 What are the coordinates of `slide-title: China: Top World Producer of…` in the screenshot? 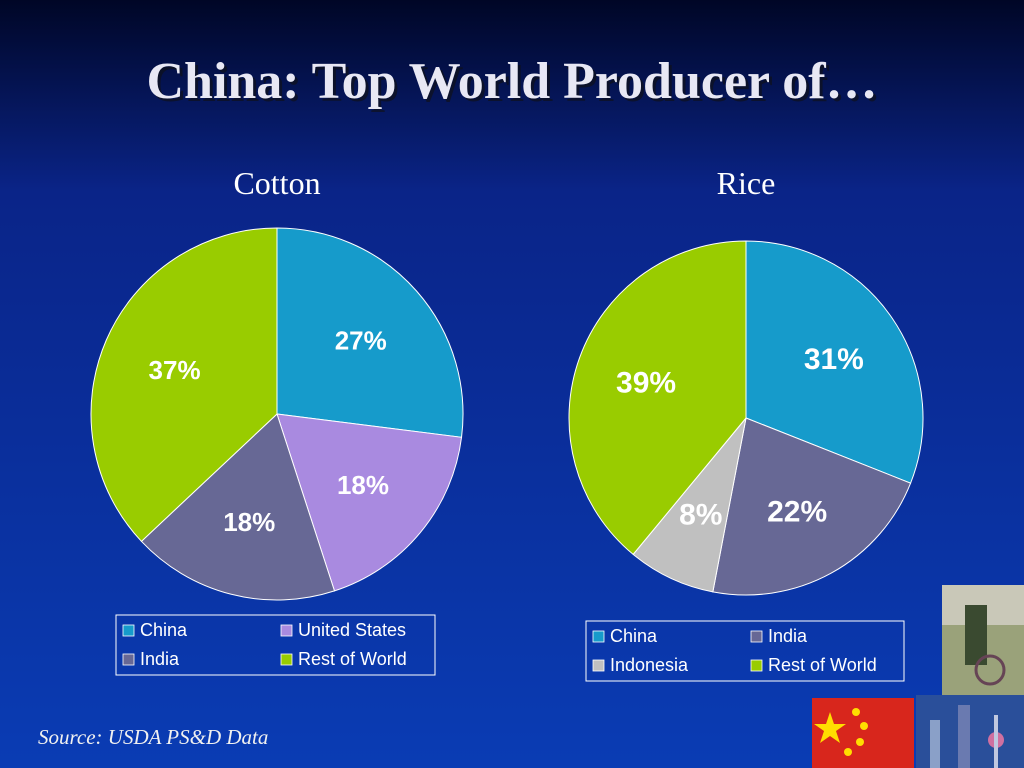 It's located at (511, 81).